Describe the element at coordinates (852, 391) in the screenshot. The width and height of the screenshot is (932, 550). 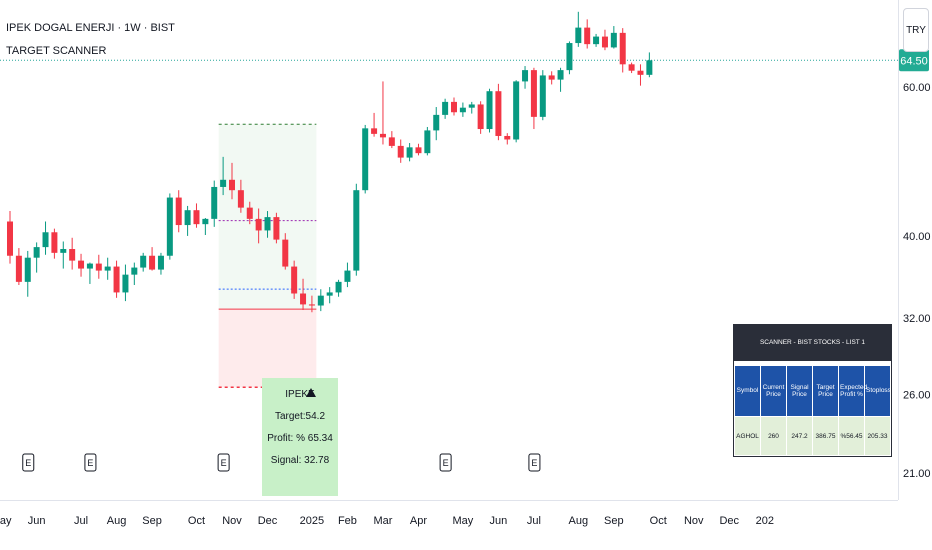
I see `scanner-header: Expected Profit %` at that location.